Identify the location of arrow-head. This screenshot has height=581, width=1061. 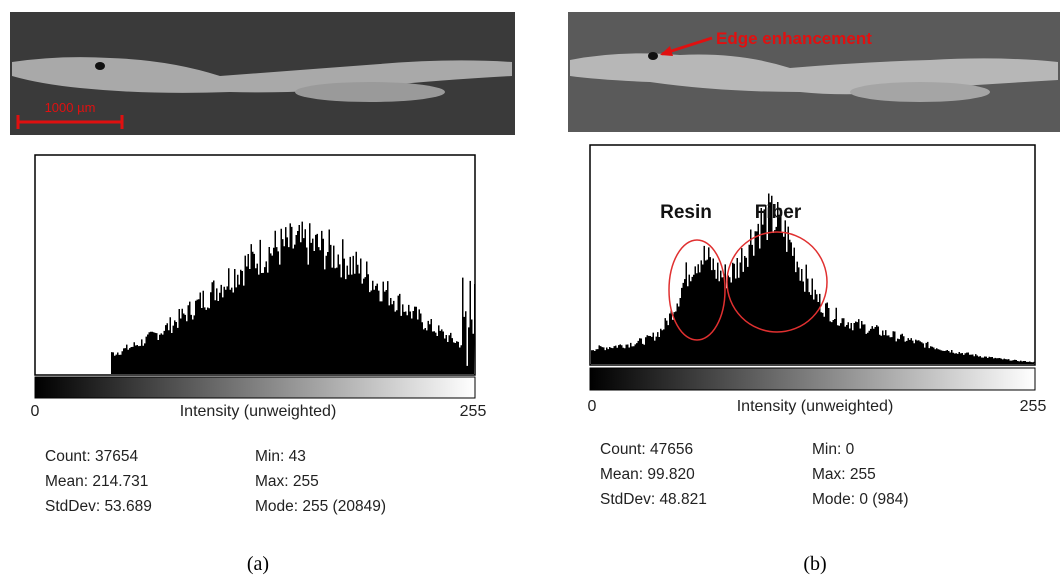
(666, 51).